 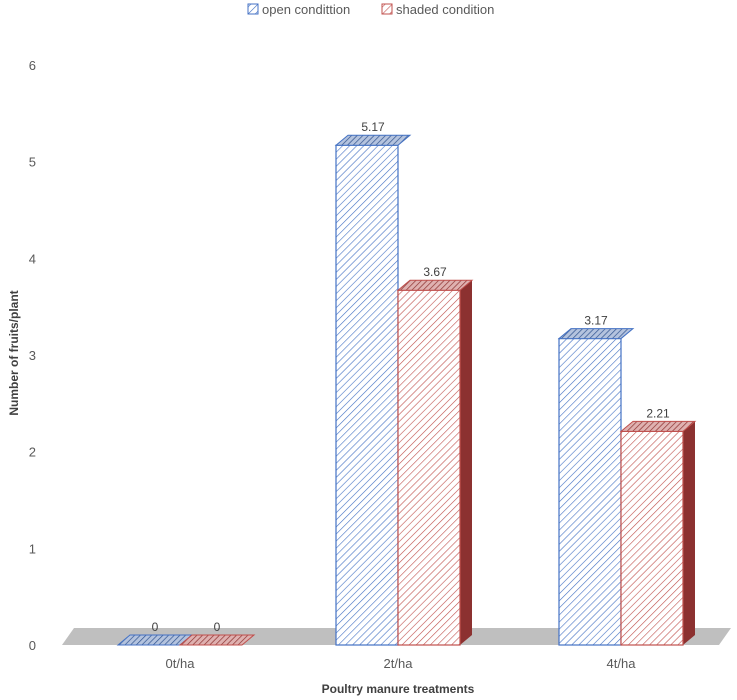 I want to click on x-axis-title: Poultry manure treatments, so click(x=398, y=689).